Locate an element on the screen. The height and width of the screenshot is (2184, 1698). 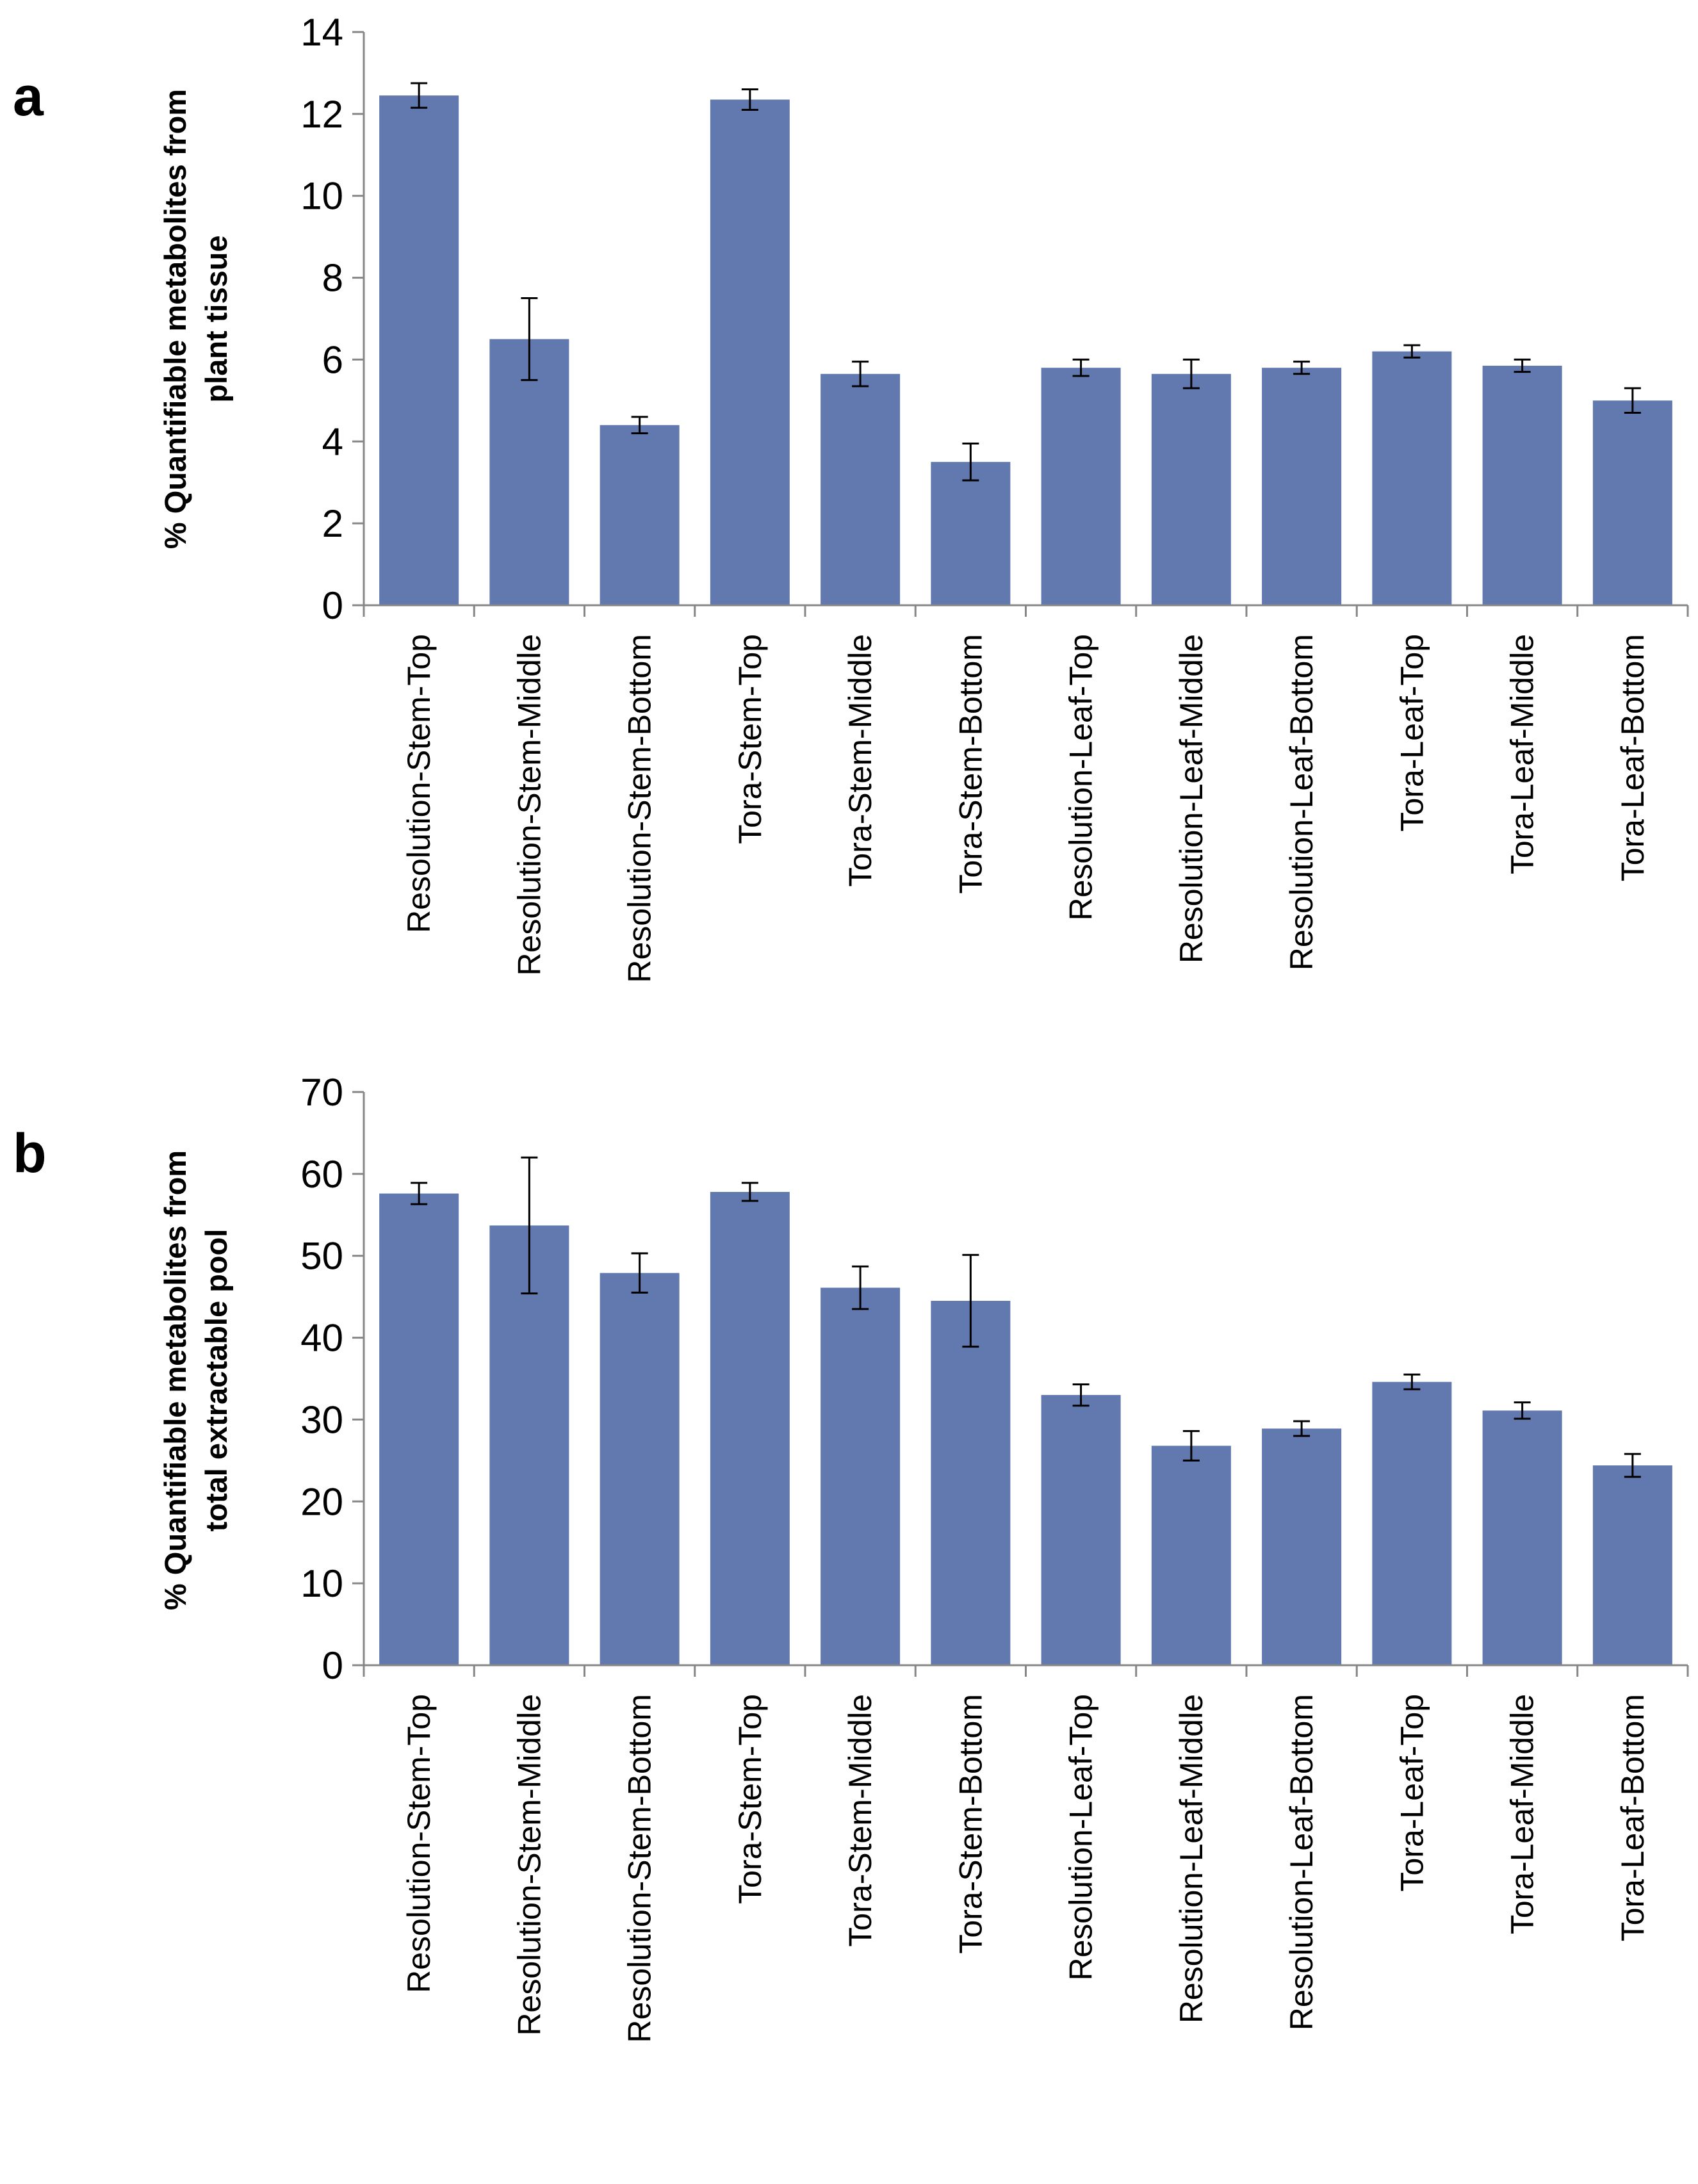
y-tick-label: 12 is located at coordinates (321, 115).